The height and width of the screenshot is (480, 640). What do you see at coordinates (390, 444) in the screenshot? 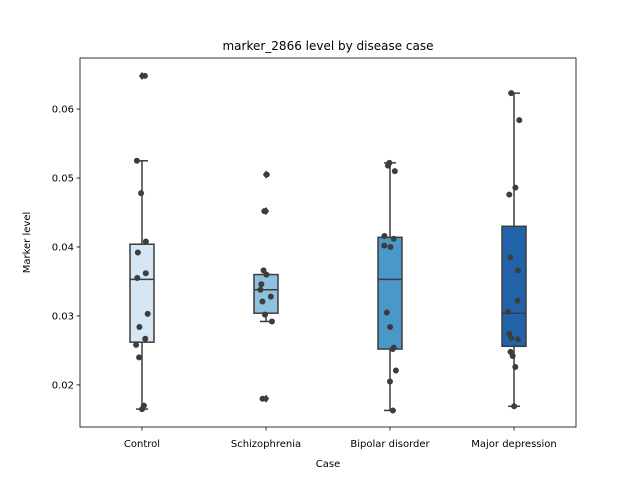
I see `x-tick-label: Bipolar disorder` at bounding box center [390, 444].